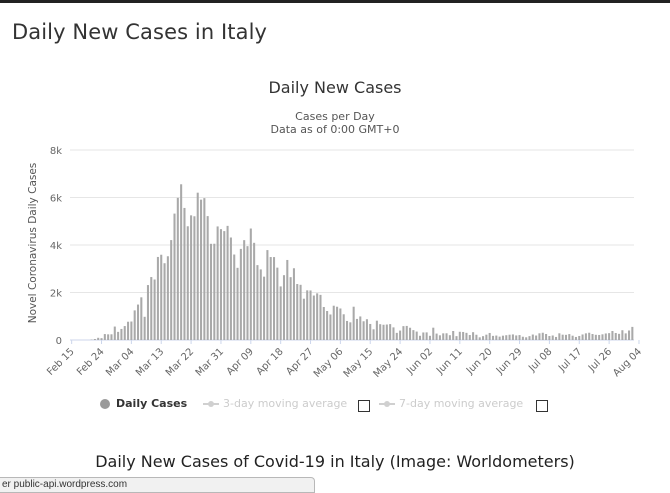  Describe the element at coordinates (56, 151) in the screenshot. I see `y-tick-label: 8k` at that location.